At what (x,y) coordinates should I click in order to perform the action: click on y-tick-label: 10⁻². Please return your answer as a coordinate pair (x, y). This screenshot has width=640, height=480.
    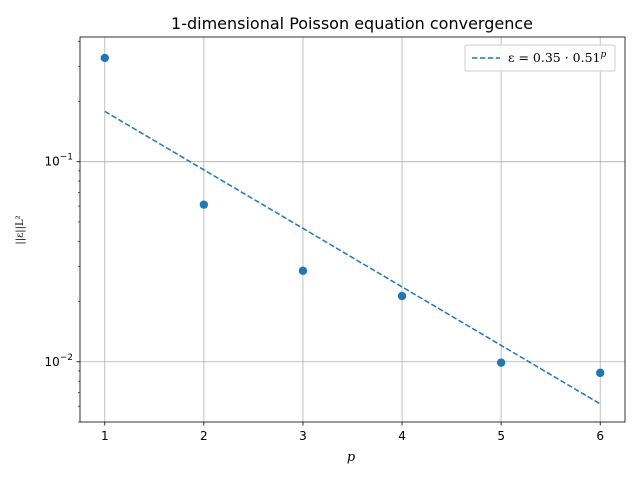
    Looking at the image, I should click on (58, 361).